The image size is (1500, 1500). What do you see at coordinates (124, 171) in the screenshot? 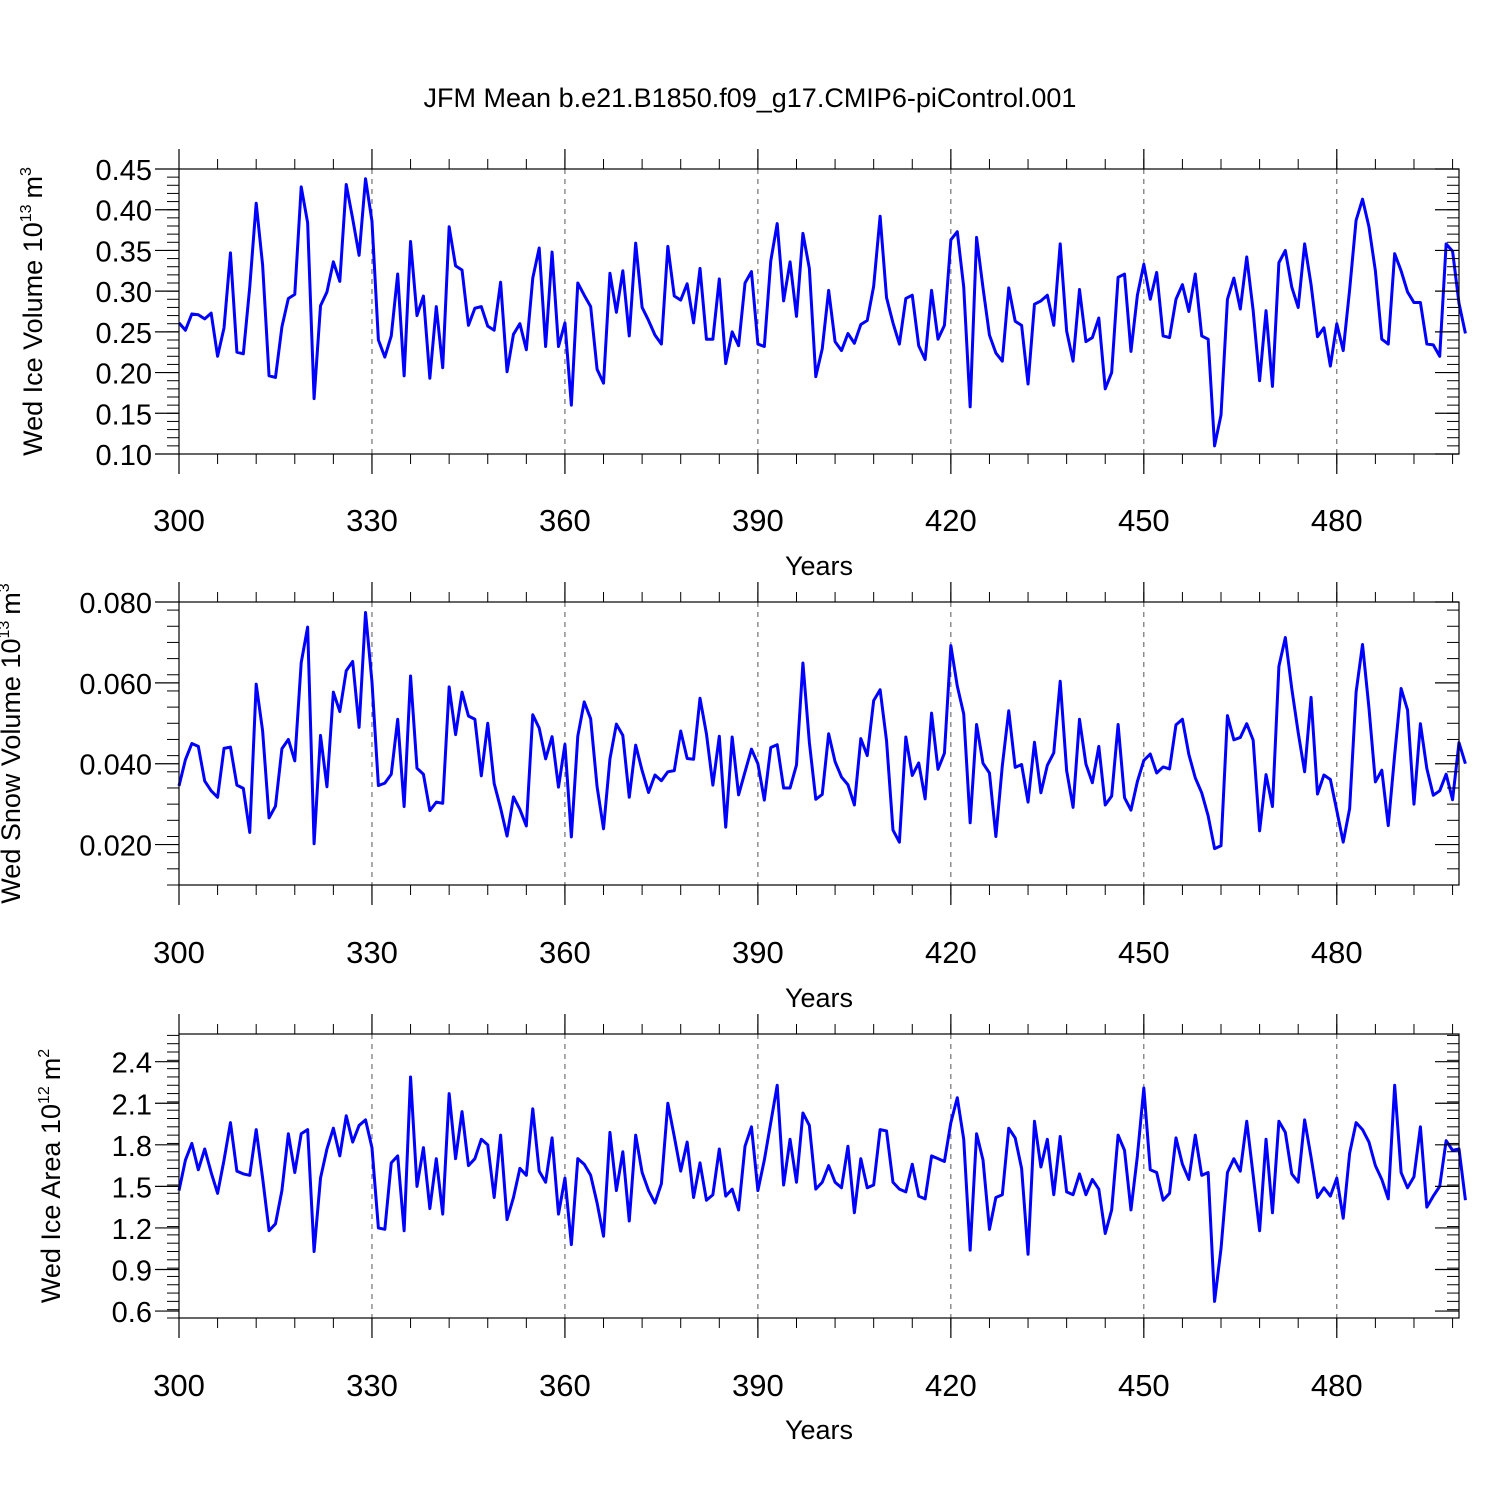
I see `y-tick-label: 0.45` at bounding box center [124, 171].